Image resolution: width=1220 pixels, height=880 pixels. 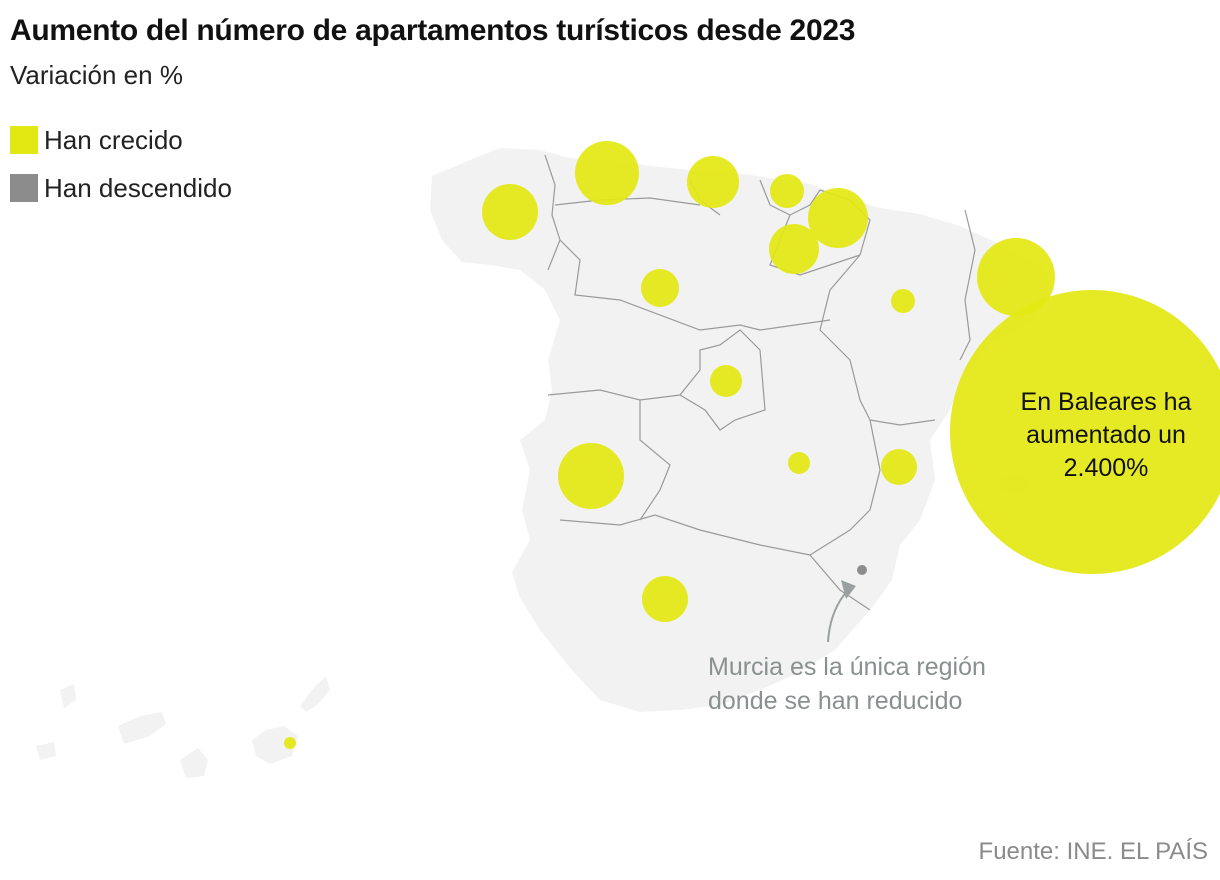 I want to click on legend: Han crecido Han descendido, so click(x=121, y=170).